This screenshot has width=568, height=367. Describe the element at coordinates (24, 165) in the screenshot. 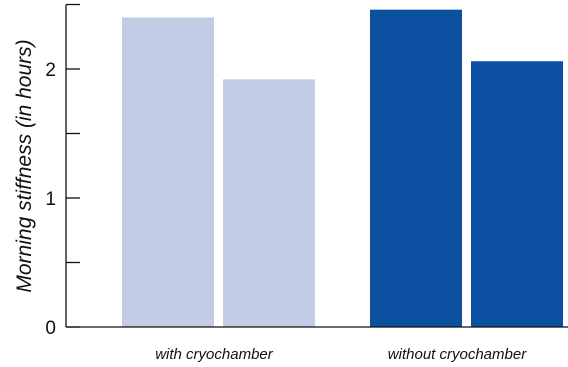

I see `y-axis-title: Morning stiffness (in hours)` at that location.